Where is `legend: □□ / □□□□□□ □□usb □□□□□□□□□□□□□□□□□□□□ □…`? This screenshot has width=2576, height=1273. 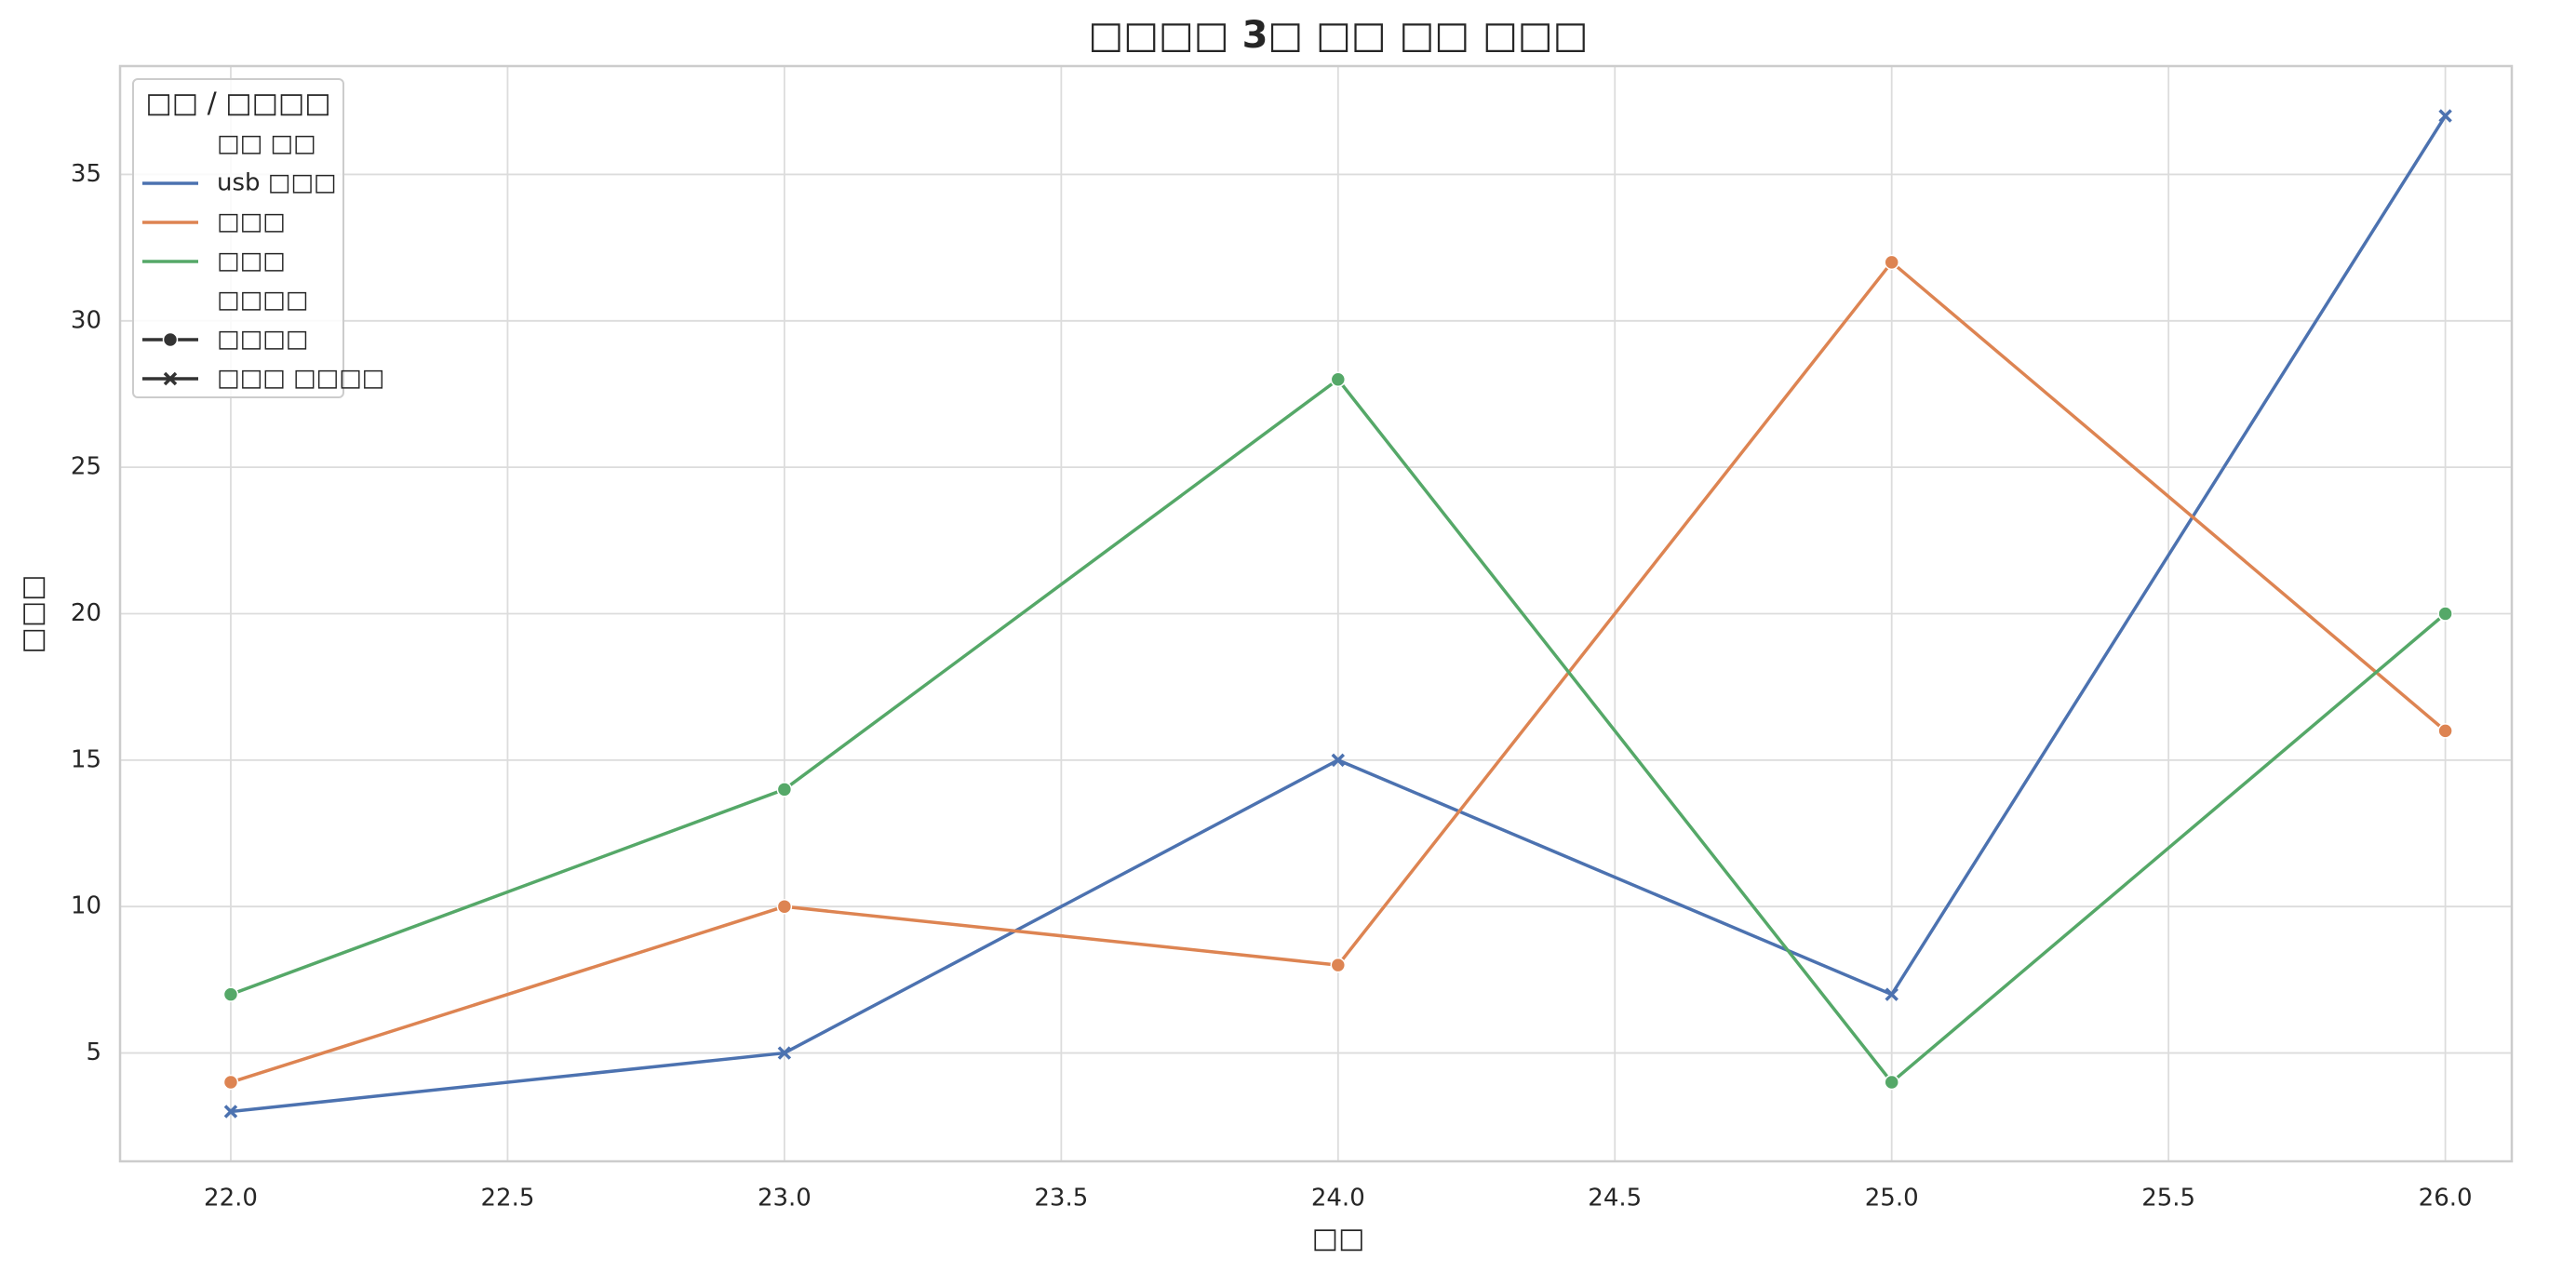
legend: □□ / □□□□□□ □□usb □□□□□□□□□□□□□□□□□□□□ □… is located at coordinates (258, 238).